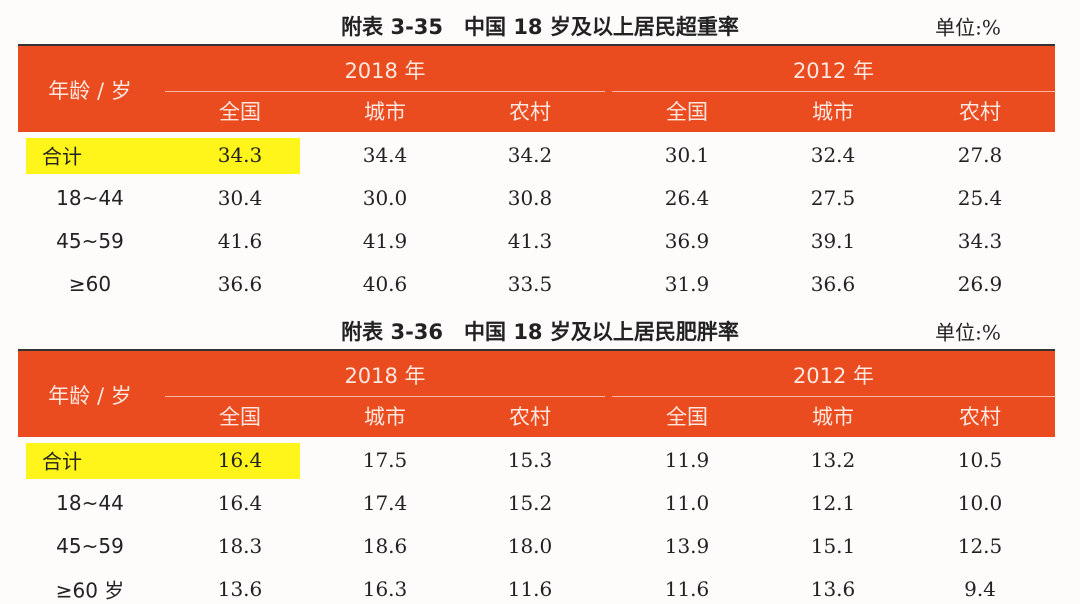 The width and height of the screenshot is (1080, 604). What do you see at coordinates (385, 198) in the screenshot?
I see `table-cell: 30.0` at bounding box center [385, 198].